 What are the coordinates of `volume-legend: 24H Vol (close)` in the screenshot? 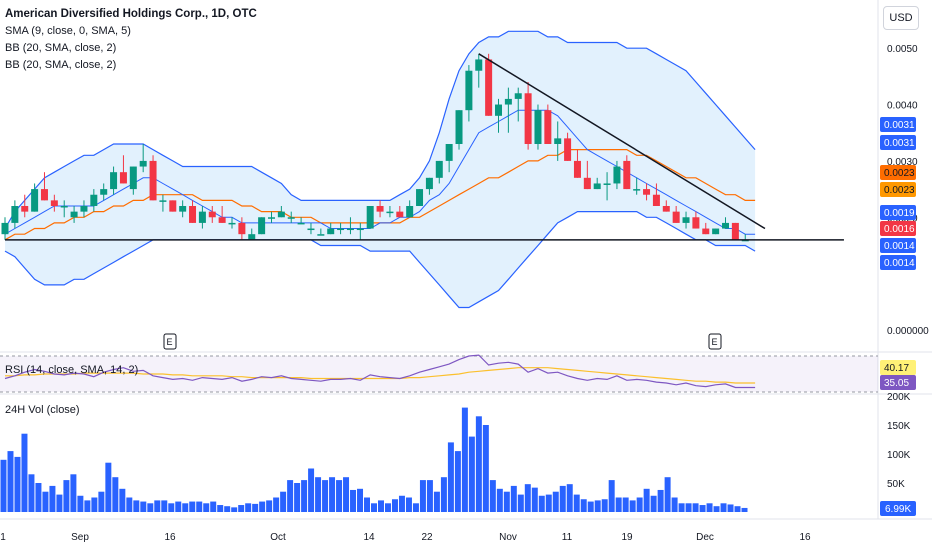 It's located at (42, 410).